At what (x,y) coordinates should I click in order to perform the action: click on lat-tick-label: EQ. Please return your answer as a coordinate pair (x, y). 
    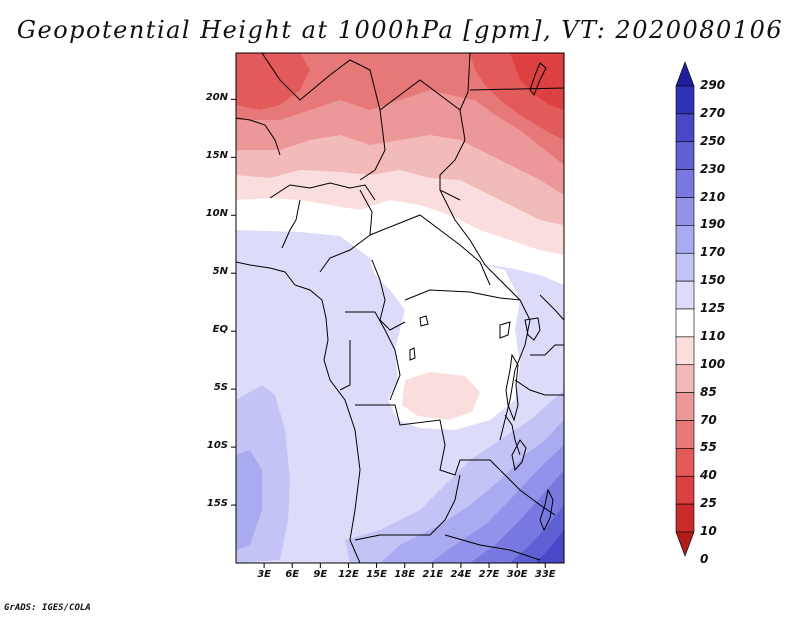
    Looking at the image, I should click on (220, 330).